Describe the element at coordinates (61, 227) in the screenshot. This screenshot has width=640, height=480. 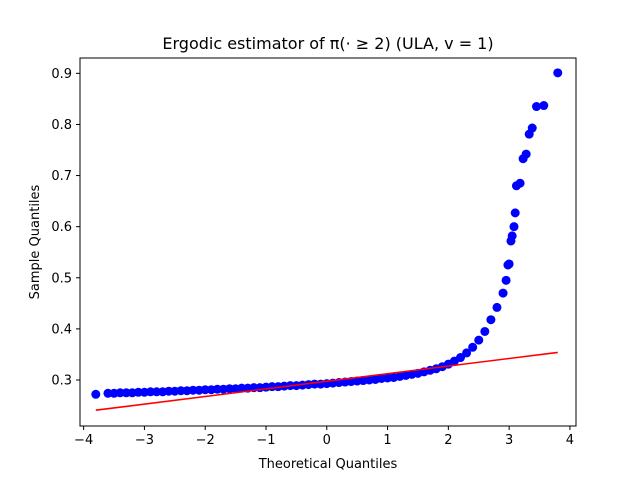
I see `y-tick-label: 0.6` at that location.